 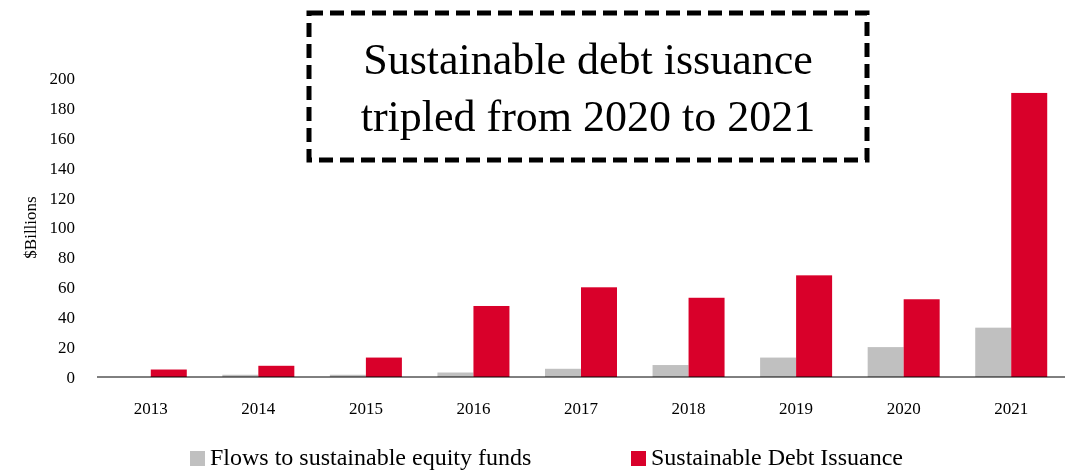 I want to click on y-tick-label: 60, so click(x=66, y=288).